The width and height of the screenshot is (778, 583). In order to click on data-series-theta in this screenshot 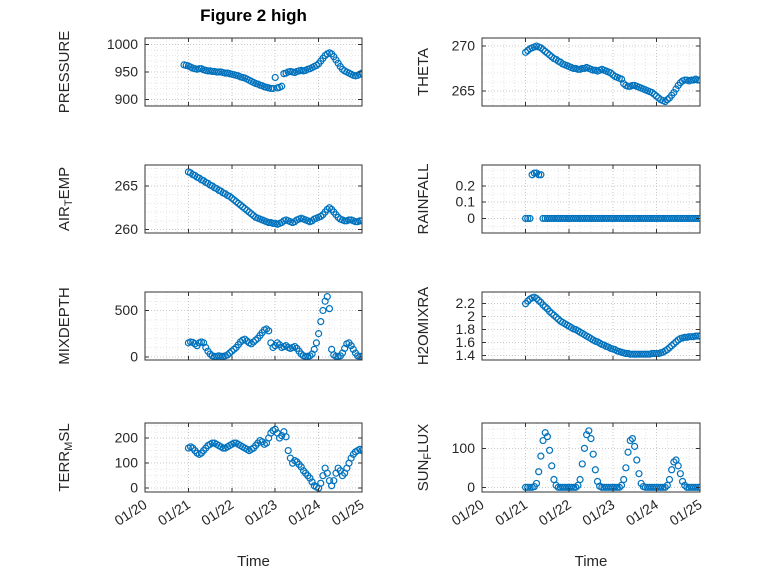, I will do `click(610, 74)`.